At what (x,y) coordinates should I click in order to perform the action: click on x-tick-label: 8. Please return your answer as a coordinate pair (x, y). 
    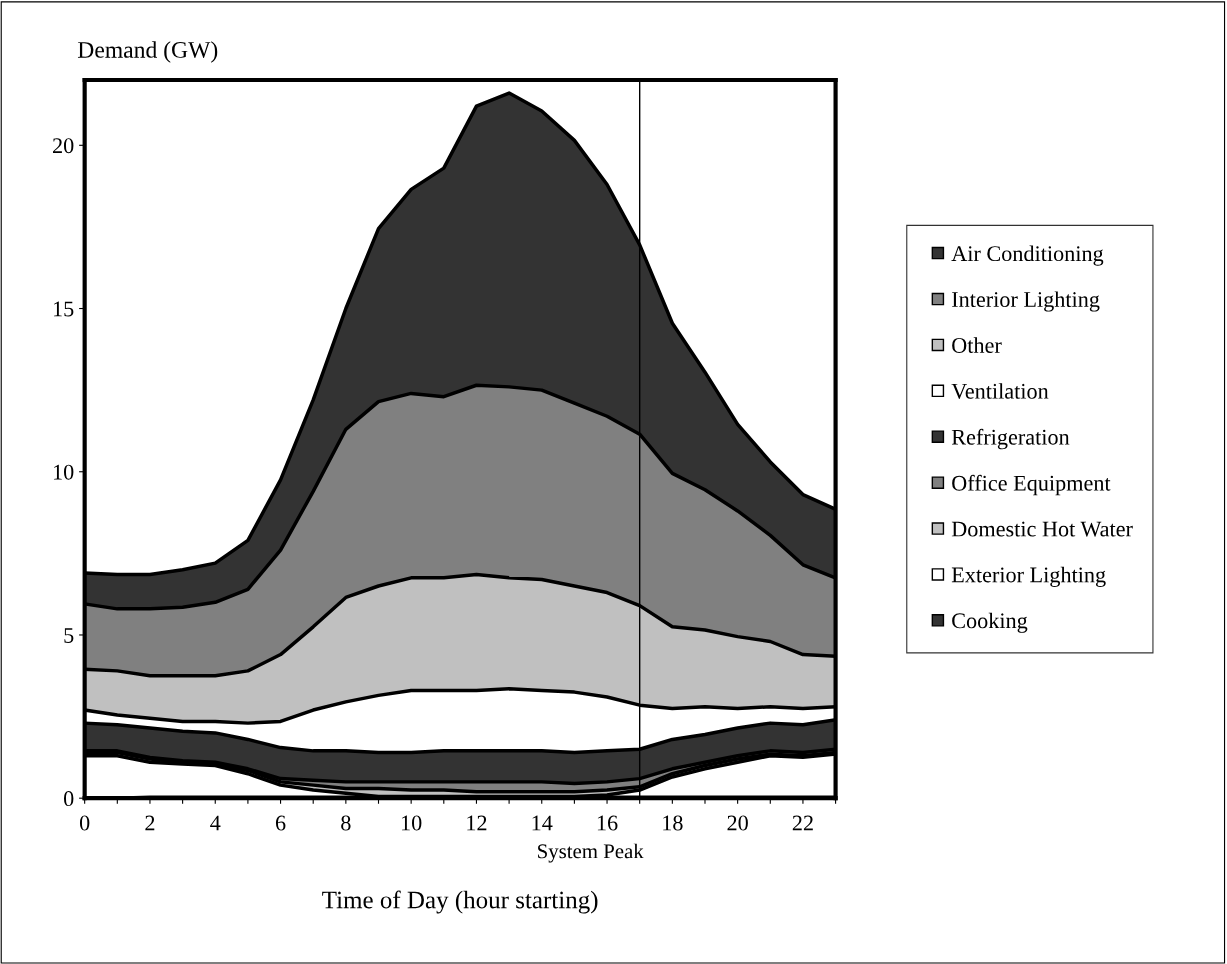
    Looking at the image, I should click on (346, 823).